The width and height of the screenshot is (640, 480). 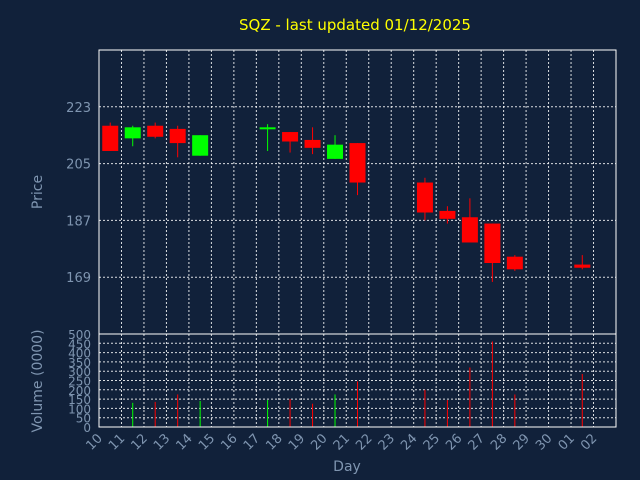 I want to click on price-axis-label: Price, so click(x=38, y=192).